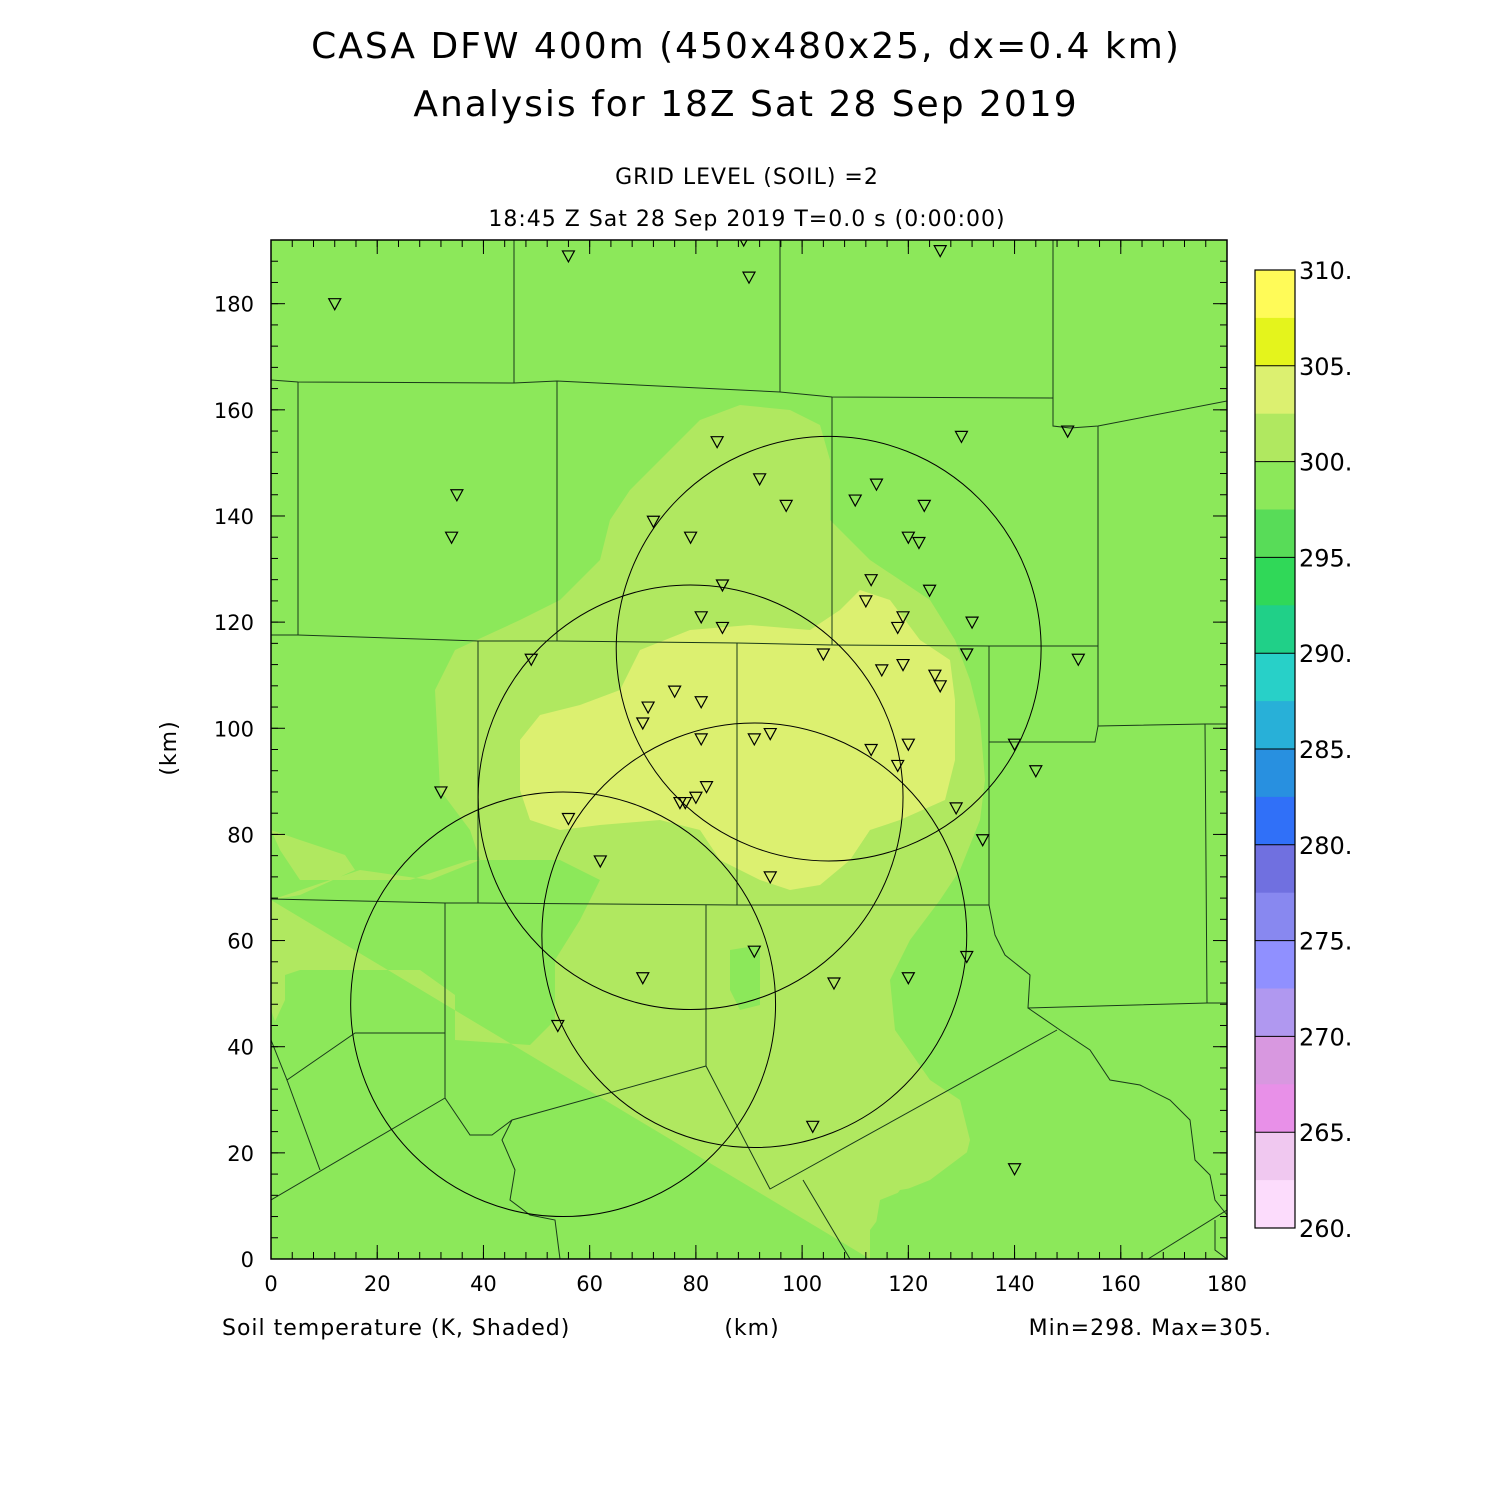 Image resolution: width=1500 pixels, height=1500 pixels. I want to click on x-tick-label: 180, so click(1227, 1284).